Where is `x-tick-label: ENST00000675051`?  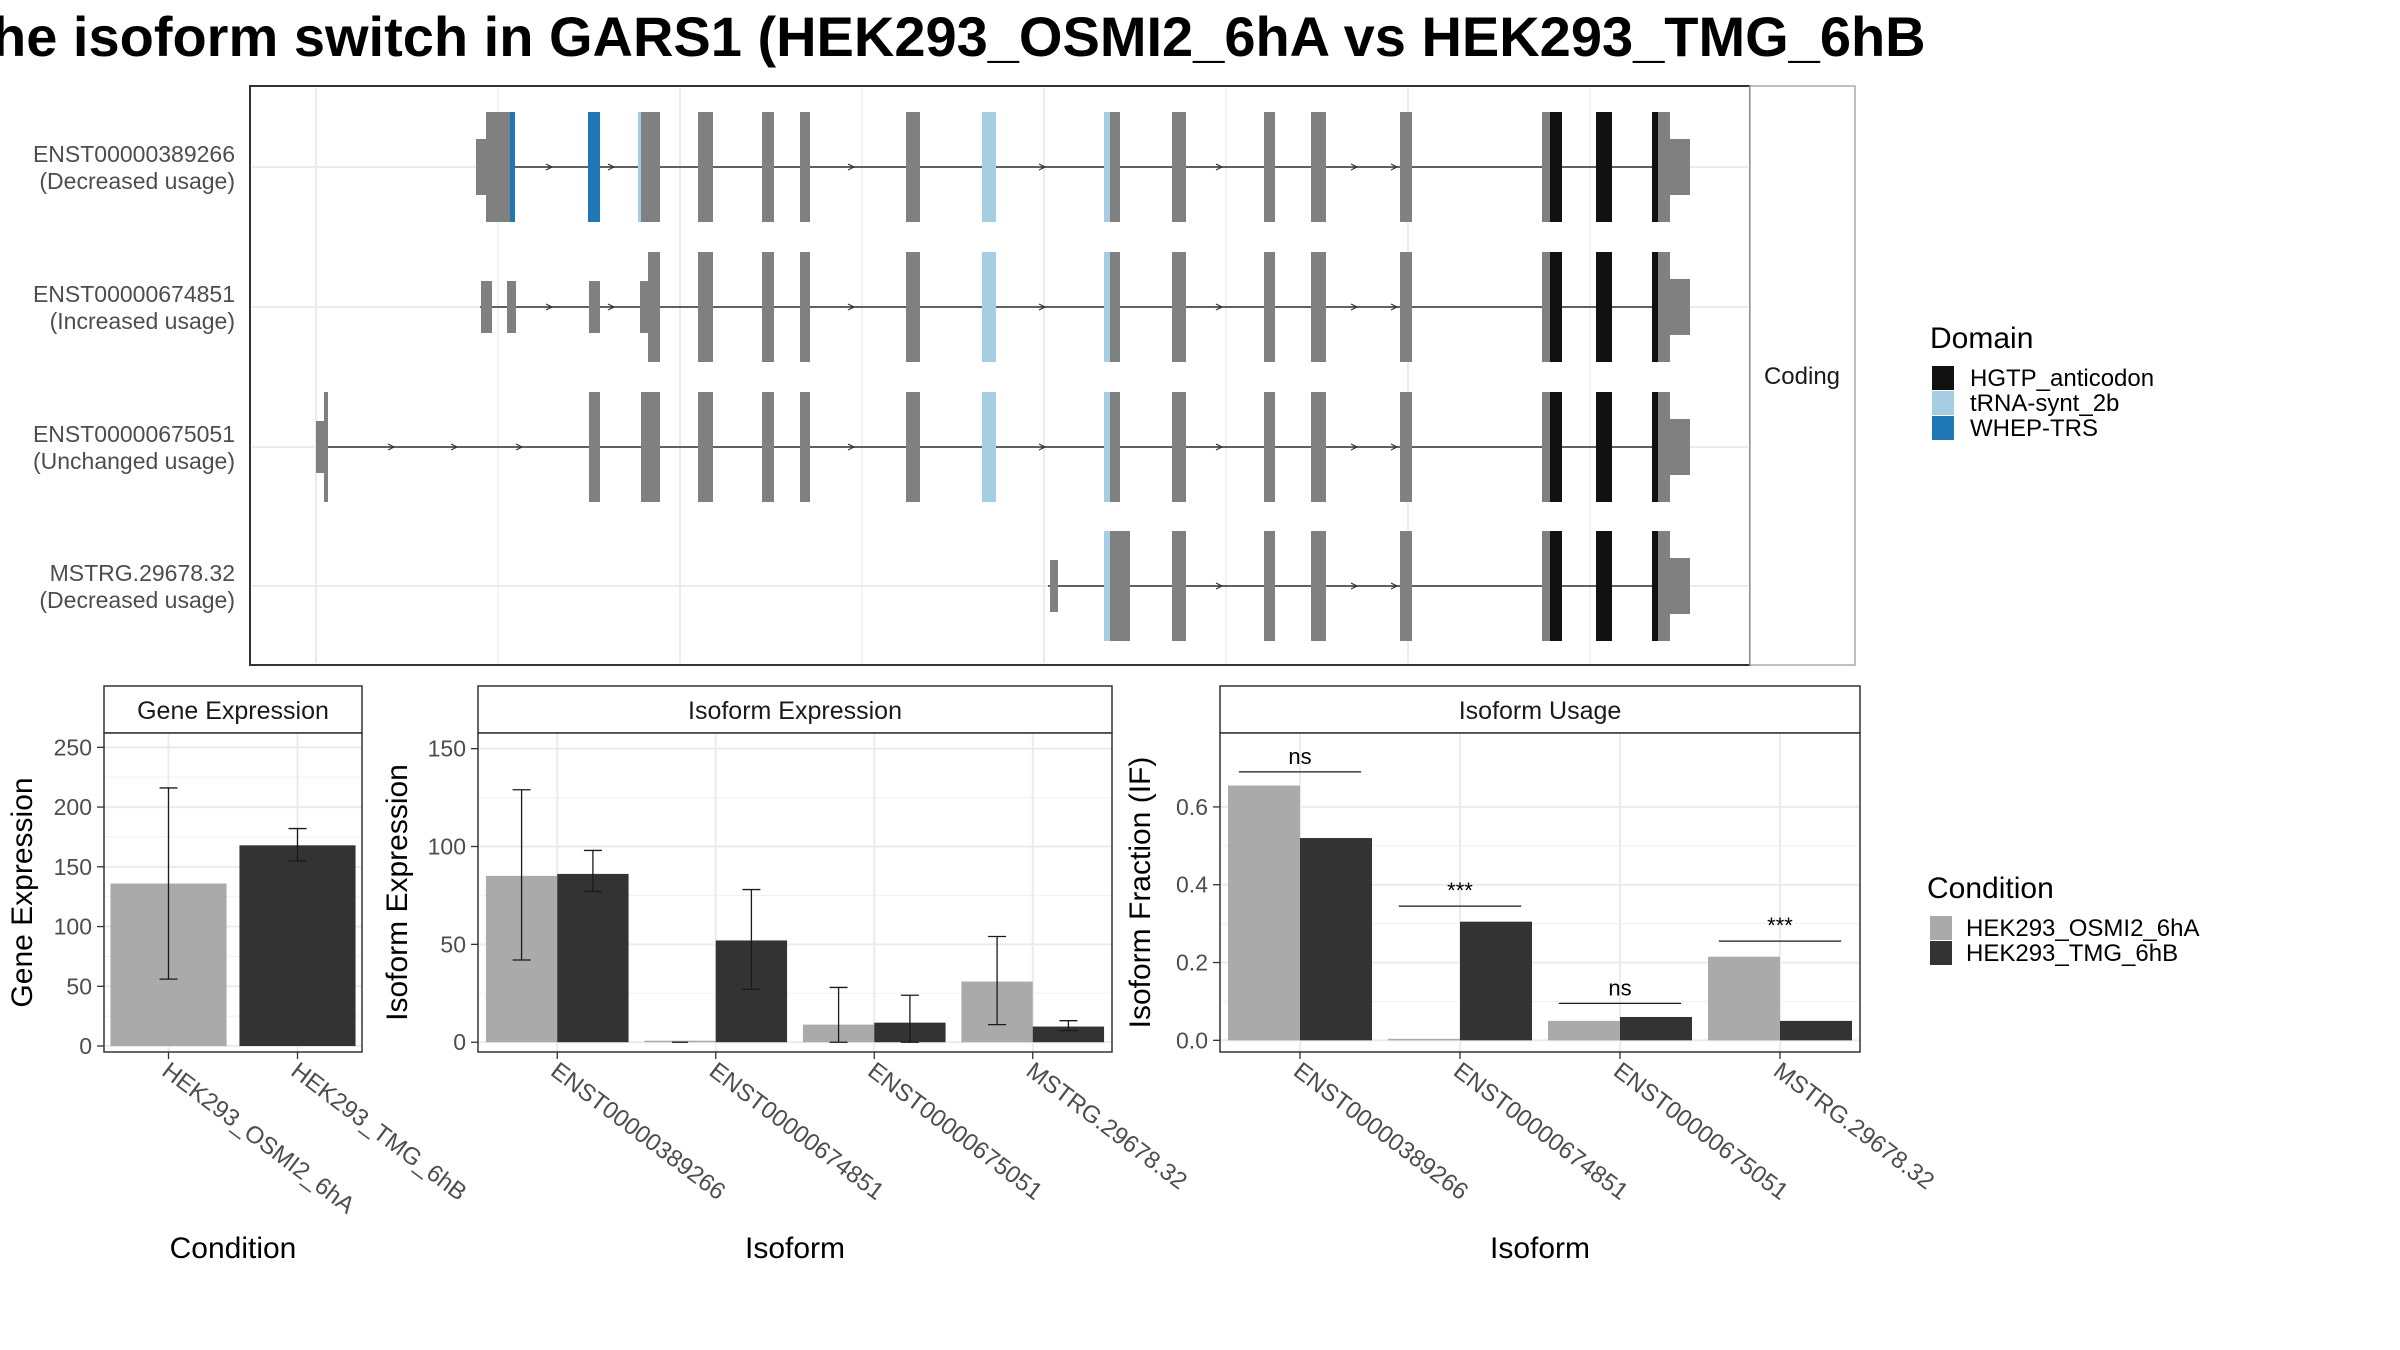 x-tick-label: ENST00000675051 is located at coordinates (1700, 1131).